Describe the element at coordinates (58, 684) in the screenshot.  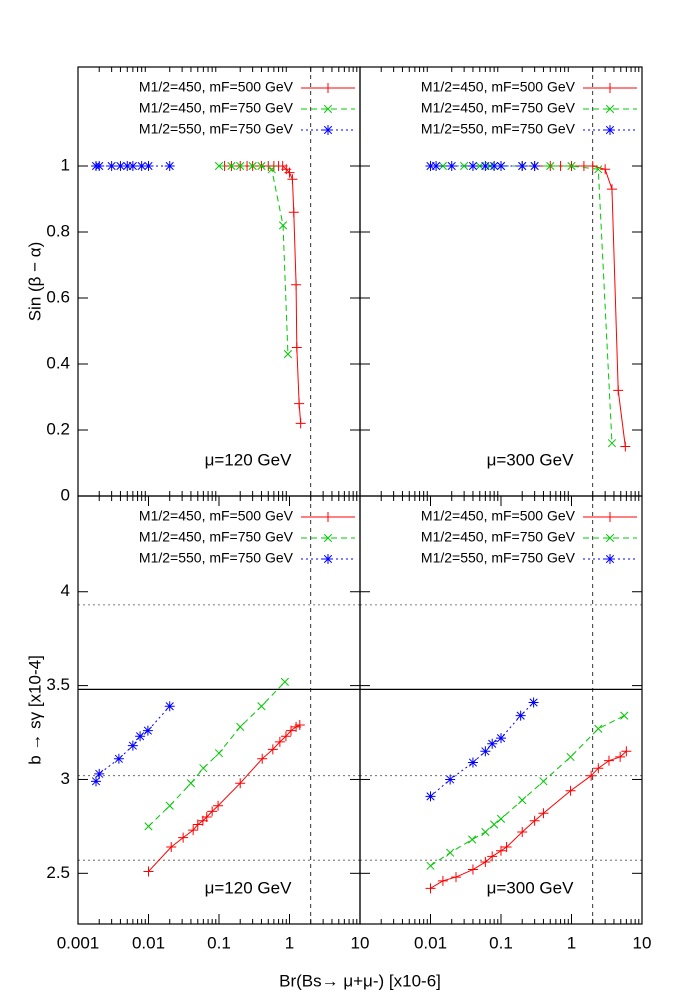
I see `y-tick-label: 3.5` at that location.